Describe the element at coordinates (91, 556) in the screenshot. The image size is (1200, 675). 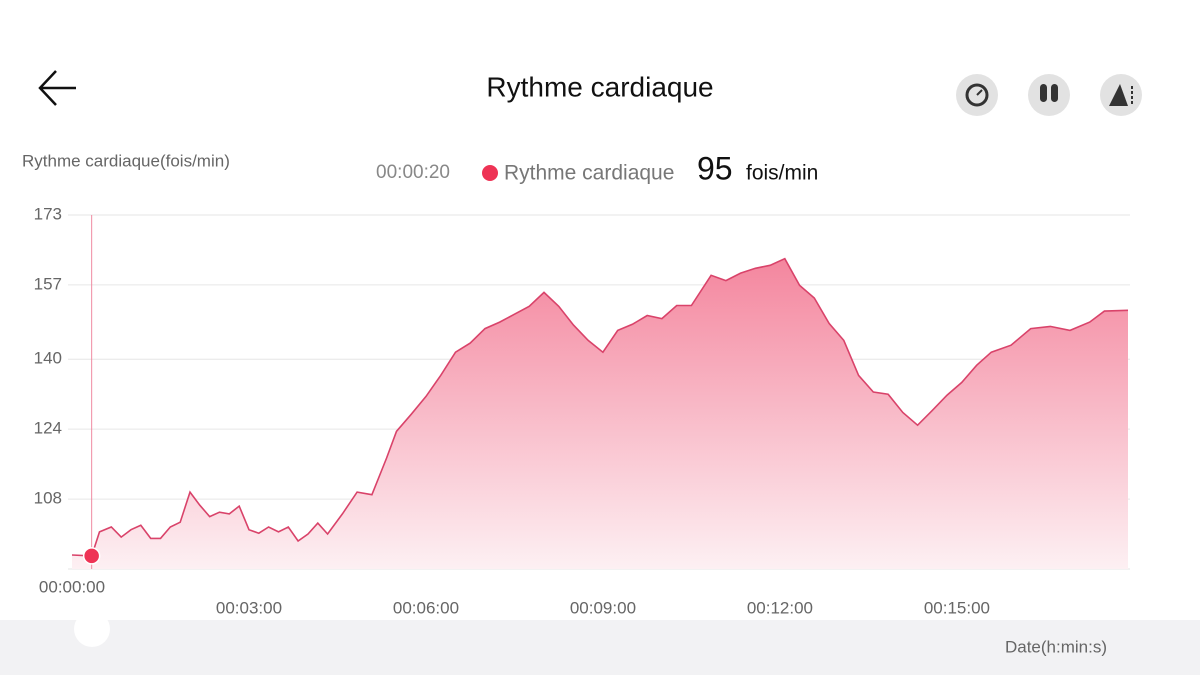
I see `cursor-dot` at that location.